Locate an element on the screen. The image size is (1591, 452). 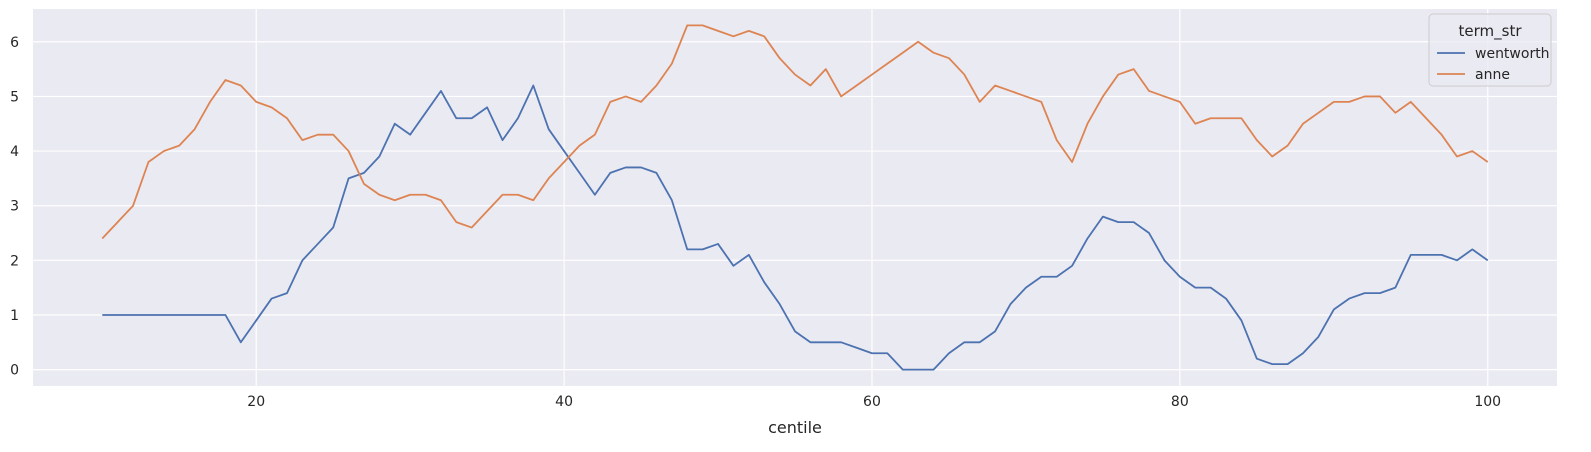
legend-box is located at coordinates (1490, 50).